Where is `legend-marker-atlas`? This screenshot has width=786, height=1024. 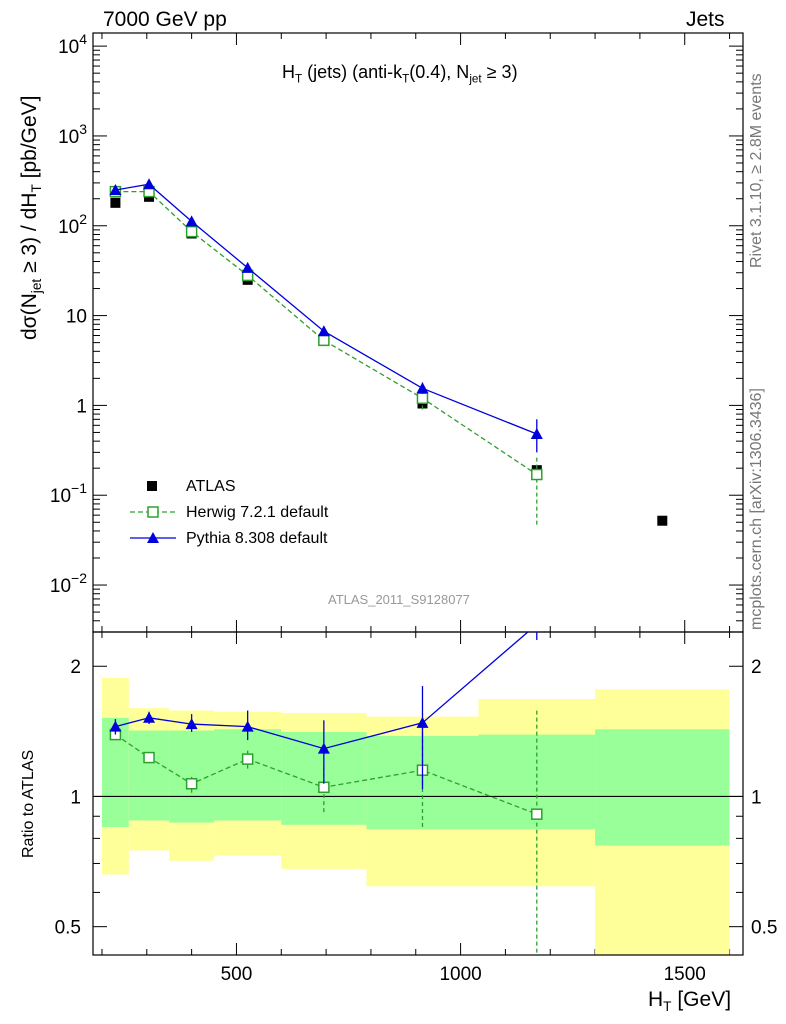
legend-marker-atlas is located at coordinates (152, 486).